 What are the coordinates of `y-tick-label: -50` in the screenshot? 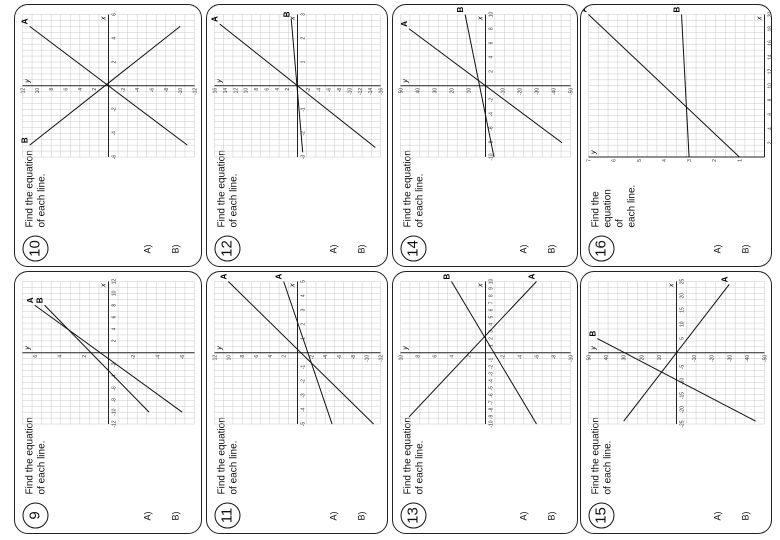 It's located at (571, 90).